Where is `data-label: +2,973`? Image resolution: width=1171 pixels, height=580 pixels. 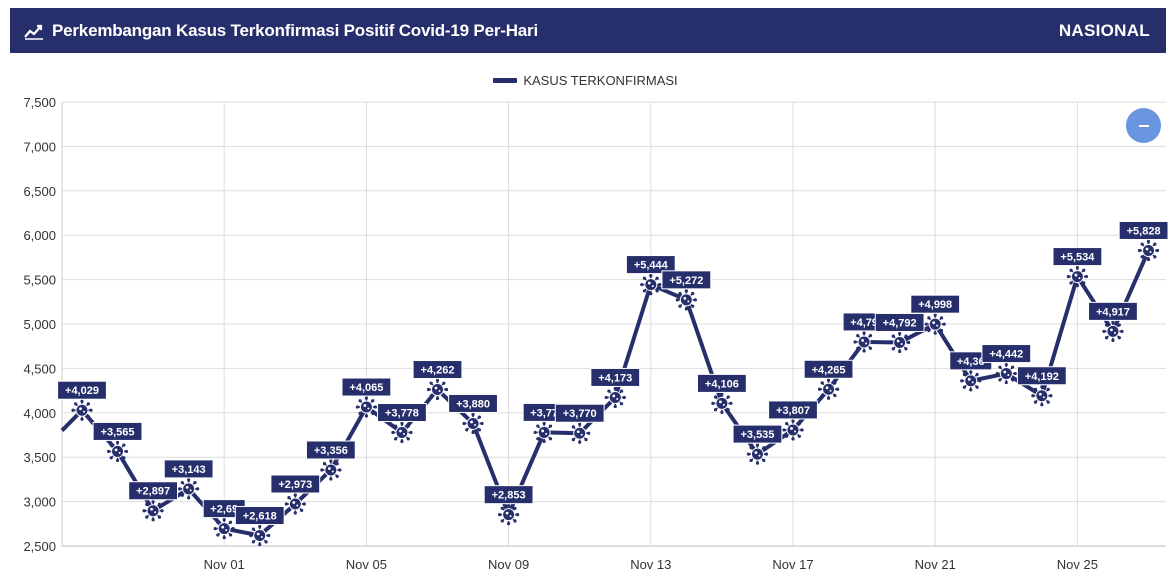 data-label: +2,973 is located at coordinates (295, 484).